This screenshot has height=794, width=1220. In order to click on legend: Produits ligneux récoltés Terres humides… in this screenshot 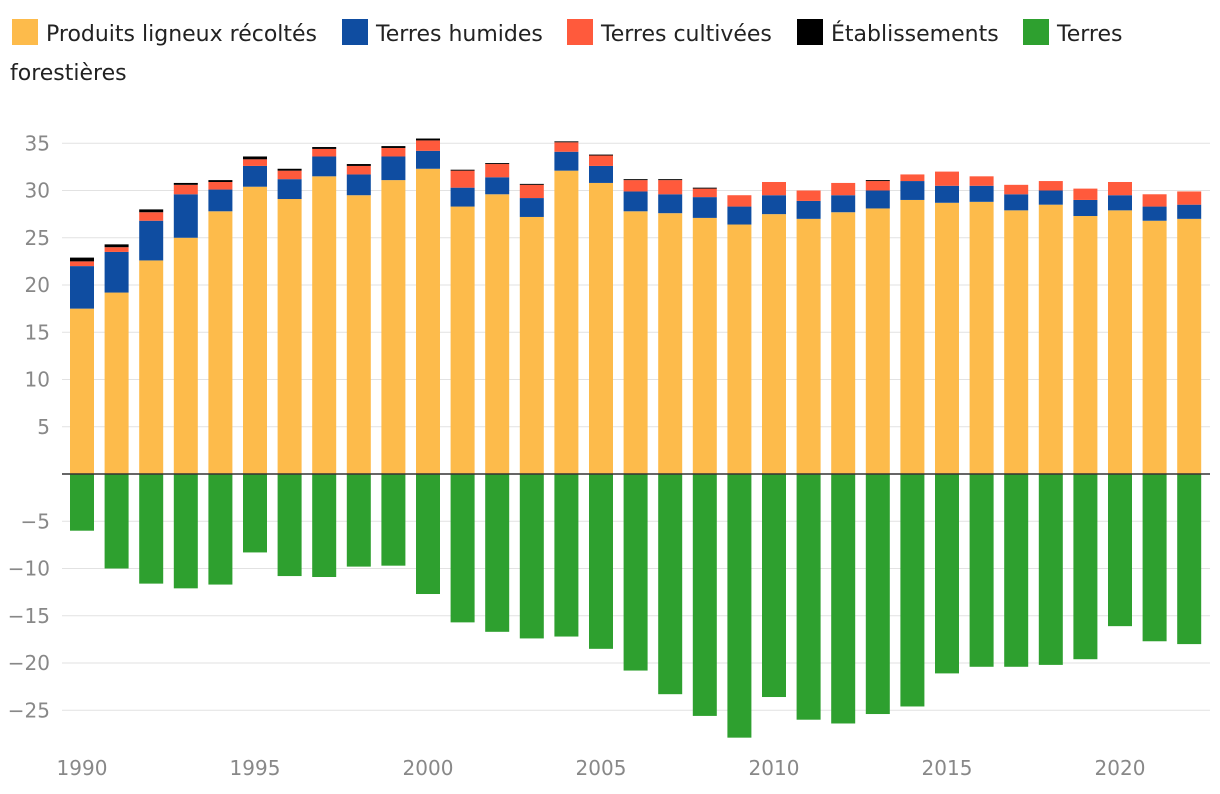, I will do `click(566, 52)`.